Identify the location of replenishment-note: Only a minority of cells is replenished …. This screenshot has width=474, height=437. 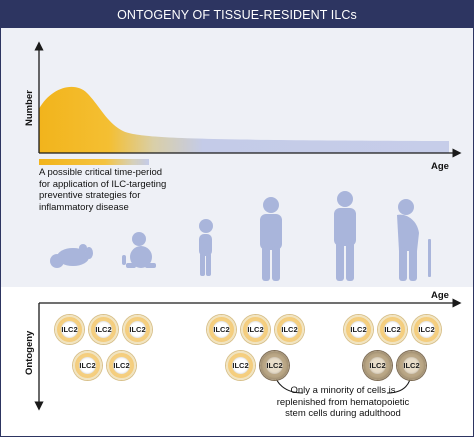
(343, 402).